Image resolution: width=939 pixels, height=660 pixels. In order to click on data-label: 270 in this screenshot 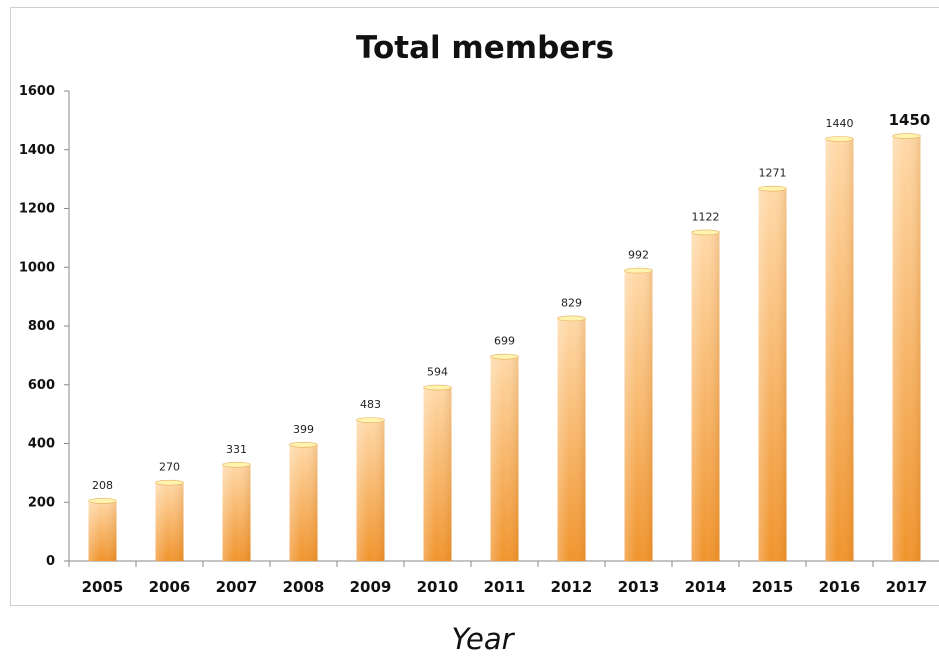, I will do `click(169, 467)`.